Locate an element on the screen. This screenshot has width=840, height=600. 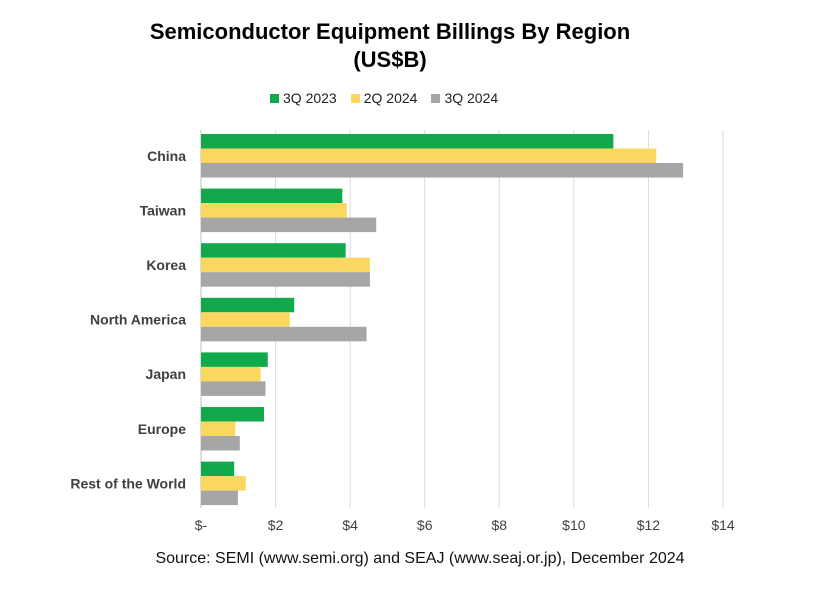
x-tick-label: $2 is located at coordinates (276, 525).